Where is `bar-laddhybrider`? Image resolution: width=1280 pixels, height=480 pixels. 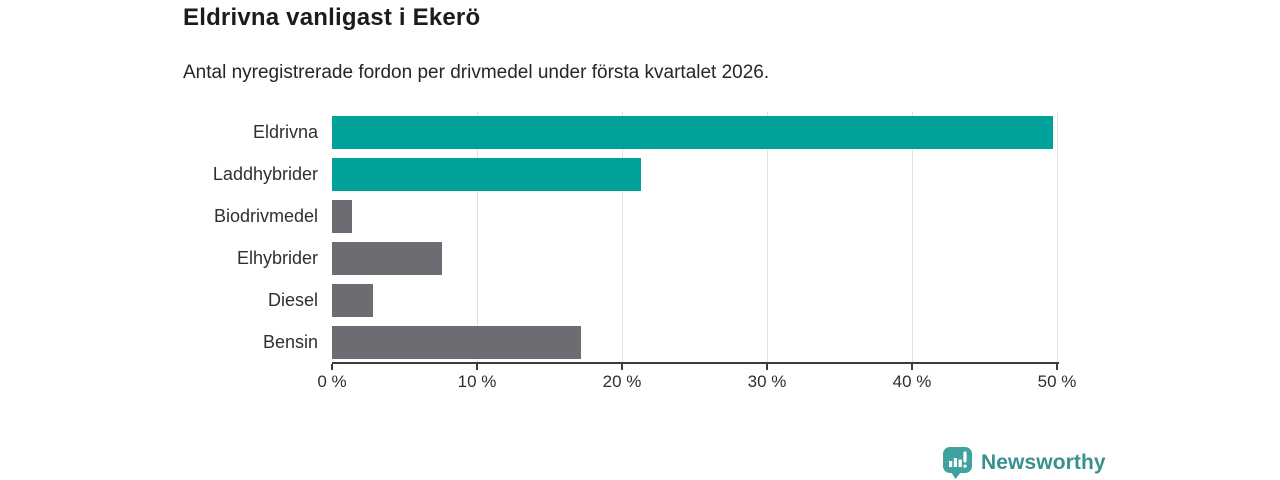 bar-laddhybrider is located at coordinates (486, 175).